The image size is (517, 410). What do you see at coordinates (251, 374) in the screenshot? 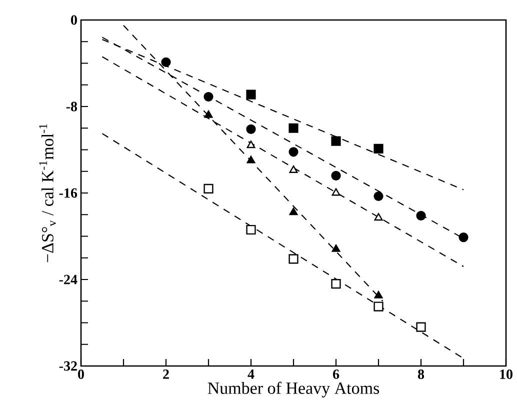
I see `x-tick-label: 4` at bounding box center [251, 374].